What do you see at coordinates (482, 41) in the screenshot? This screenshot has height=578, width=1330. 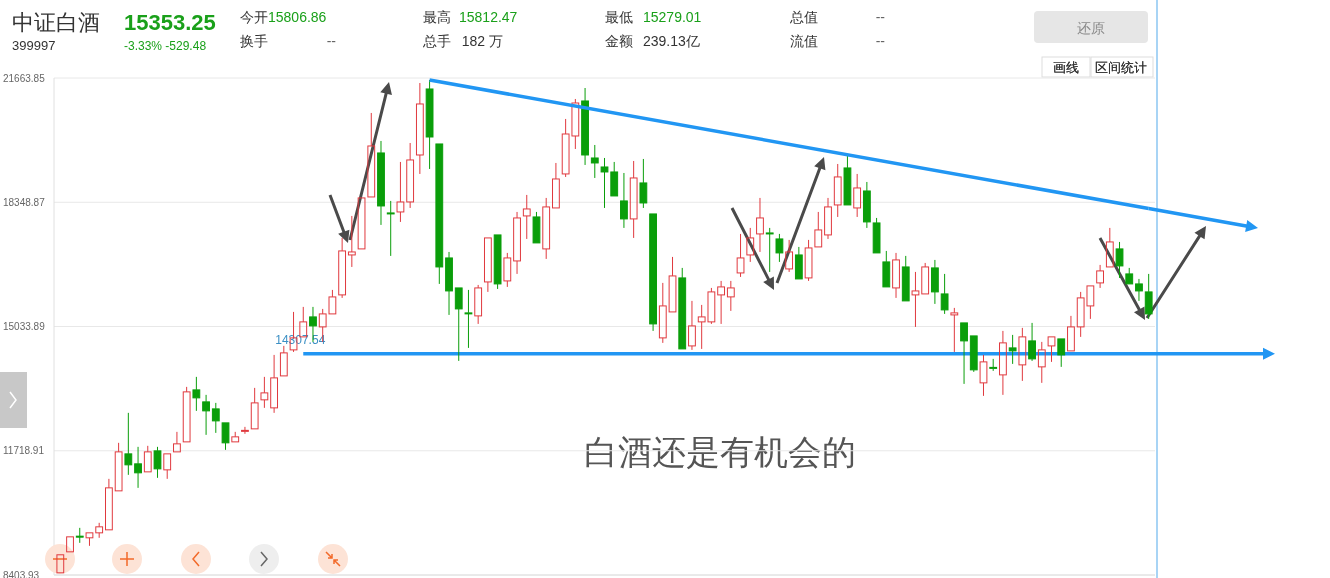 I see `text: 182 万` at bounding box center [482, 41].